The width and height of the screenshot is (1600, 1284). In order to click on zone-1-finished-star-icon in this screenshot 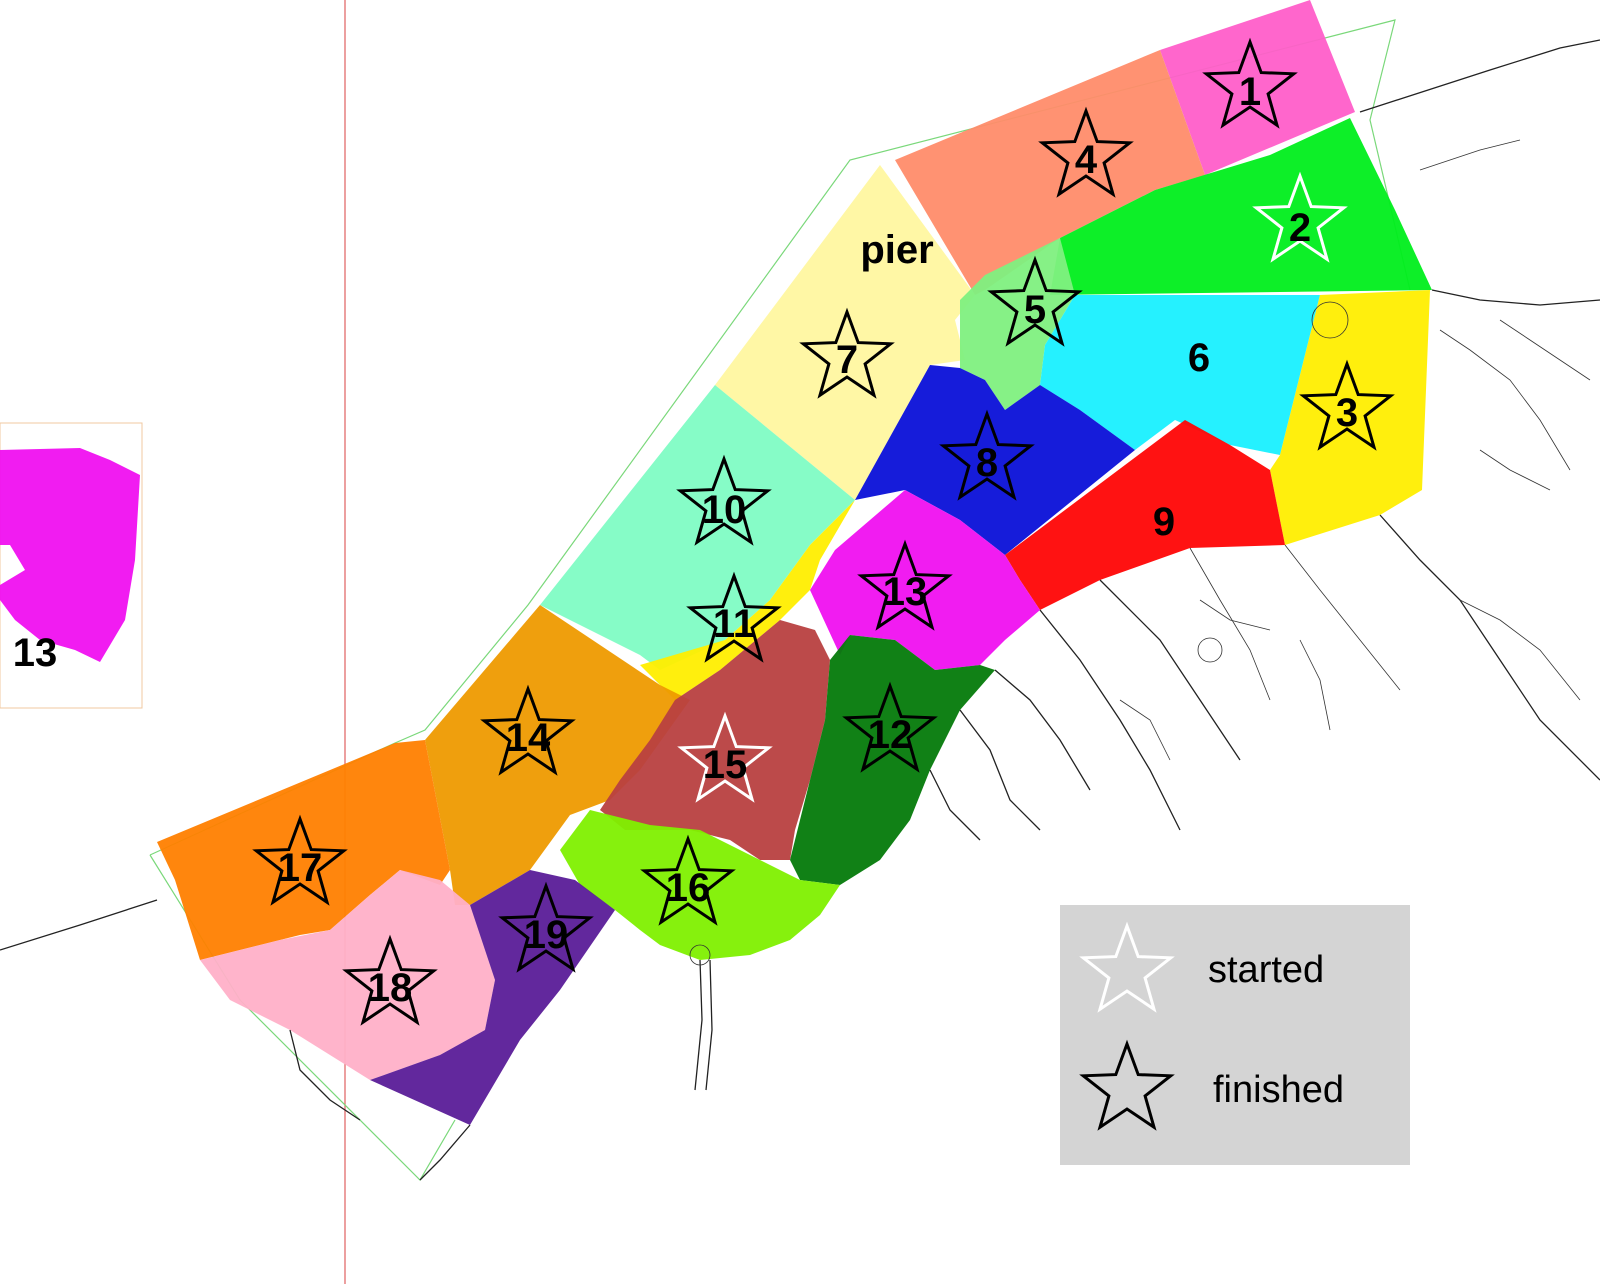, I will do `click(1250, 83)`.